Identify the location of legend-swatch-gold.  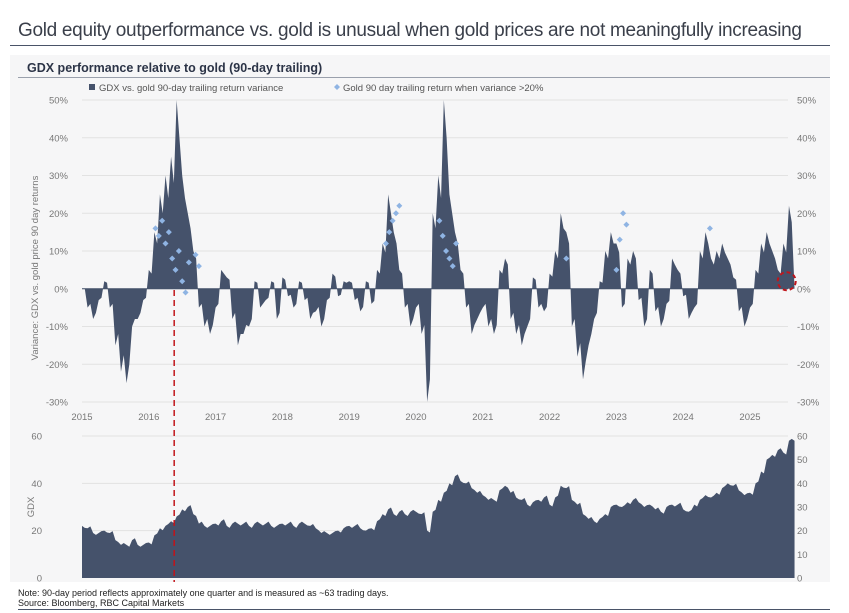
(337, 87).